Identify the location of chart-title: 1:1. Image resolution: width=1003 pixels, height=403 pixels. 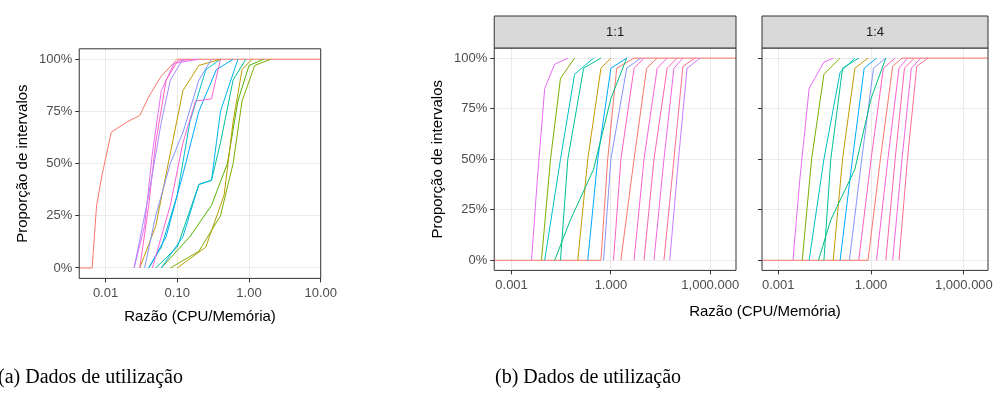
(615, 31).